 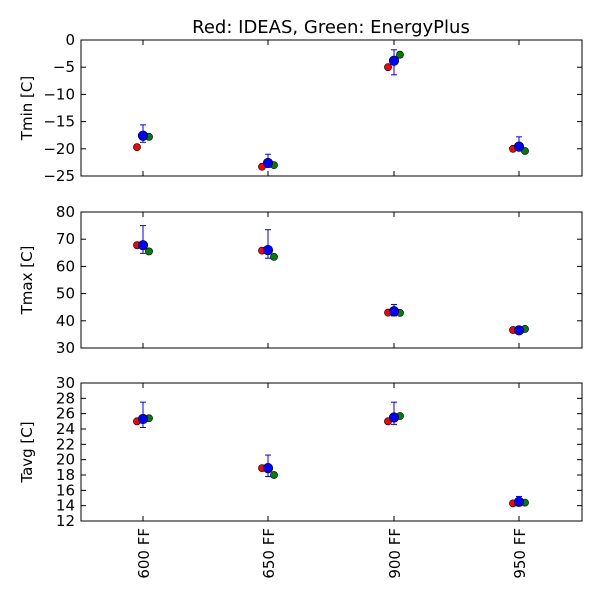 I want to click on x-category-label: 650 FF, so click(x=269, y=553).